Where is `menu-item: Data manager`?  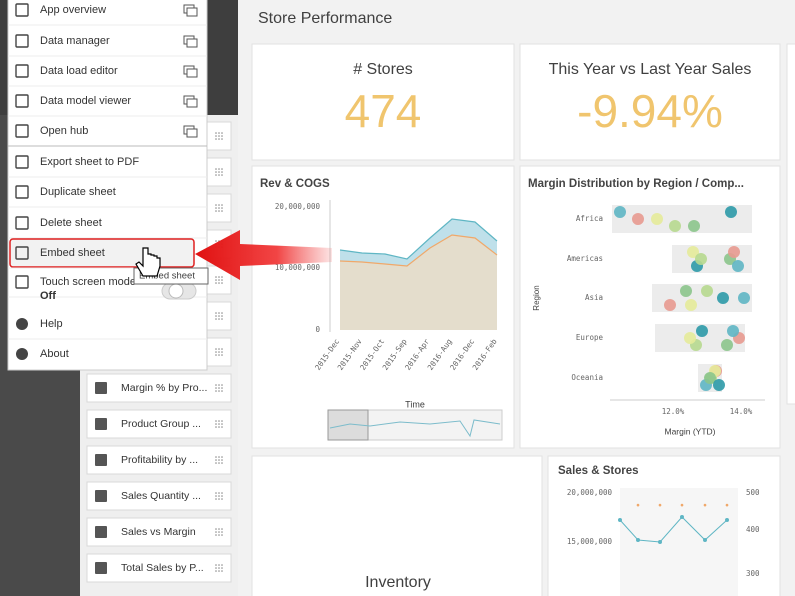
menu-item: Data manager is located at coordinates (75, 41).